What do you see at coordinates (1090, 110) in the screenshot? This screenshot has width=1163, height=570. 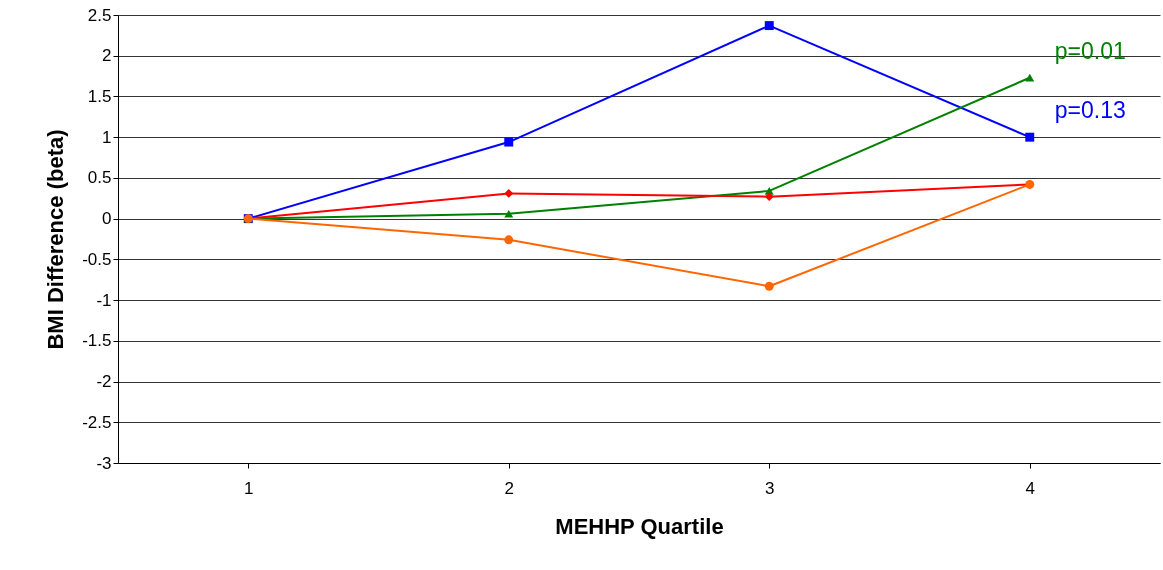 I see `series-label: p=0.13` at bounding box center [1090, 110].